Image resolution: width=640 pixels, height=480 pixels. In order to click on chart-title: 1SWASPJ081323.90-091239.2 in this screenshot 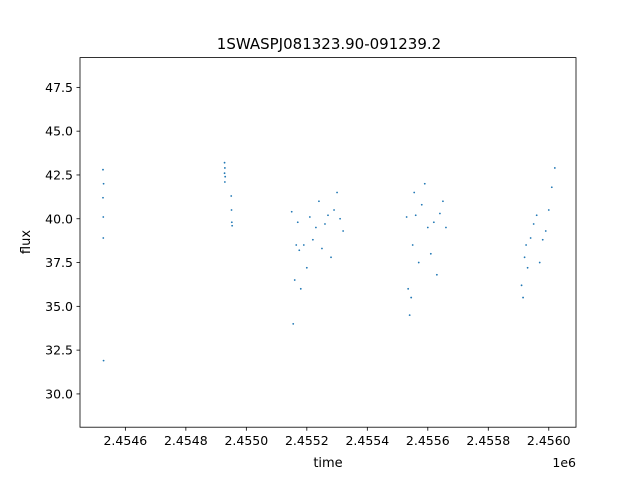, I will do `click(329, 44)`.